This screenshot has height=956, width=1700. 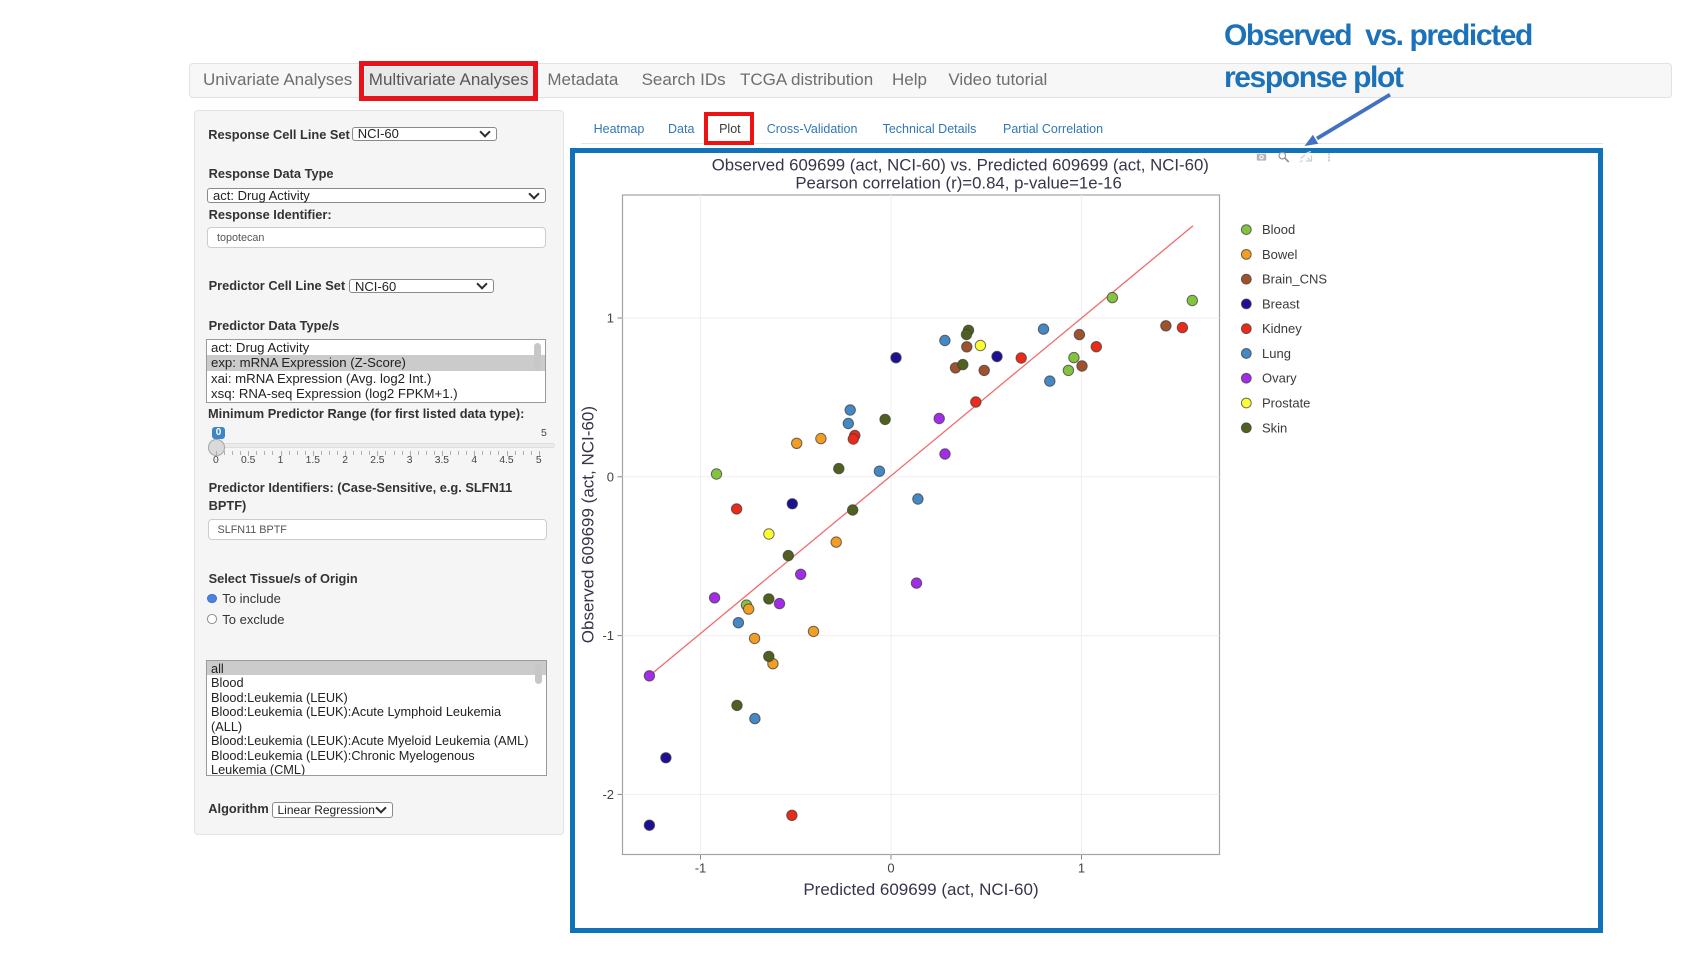 I want to click on svg-text: Lung, so click(x=1276, y=353).